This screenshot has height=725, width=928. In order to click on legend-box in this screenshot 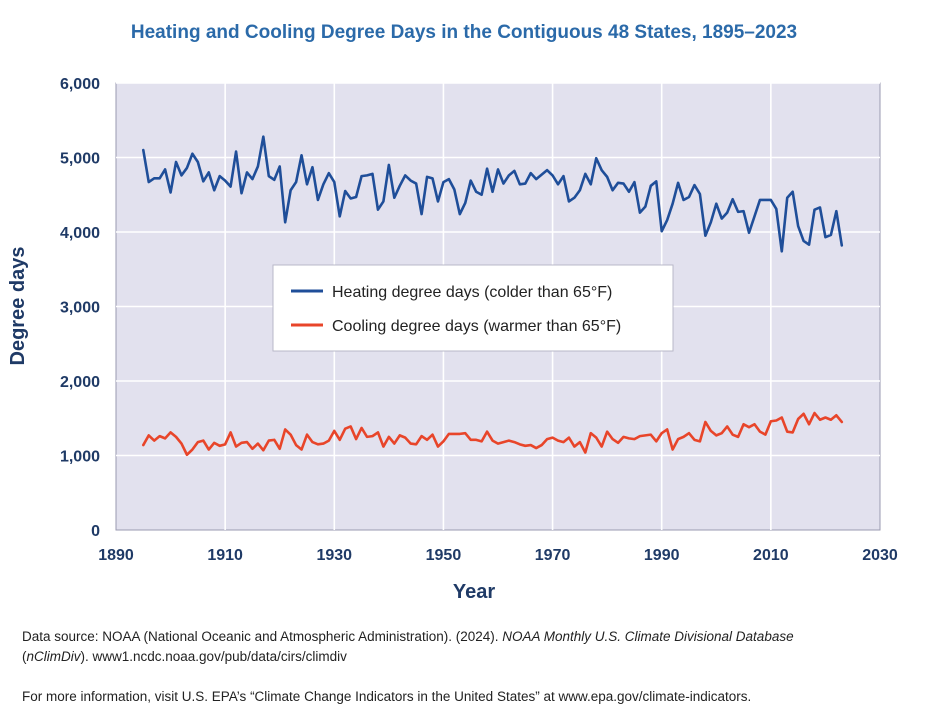, I will do `click(473, 308)`.